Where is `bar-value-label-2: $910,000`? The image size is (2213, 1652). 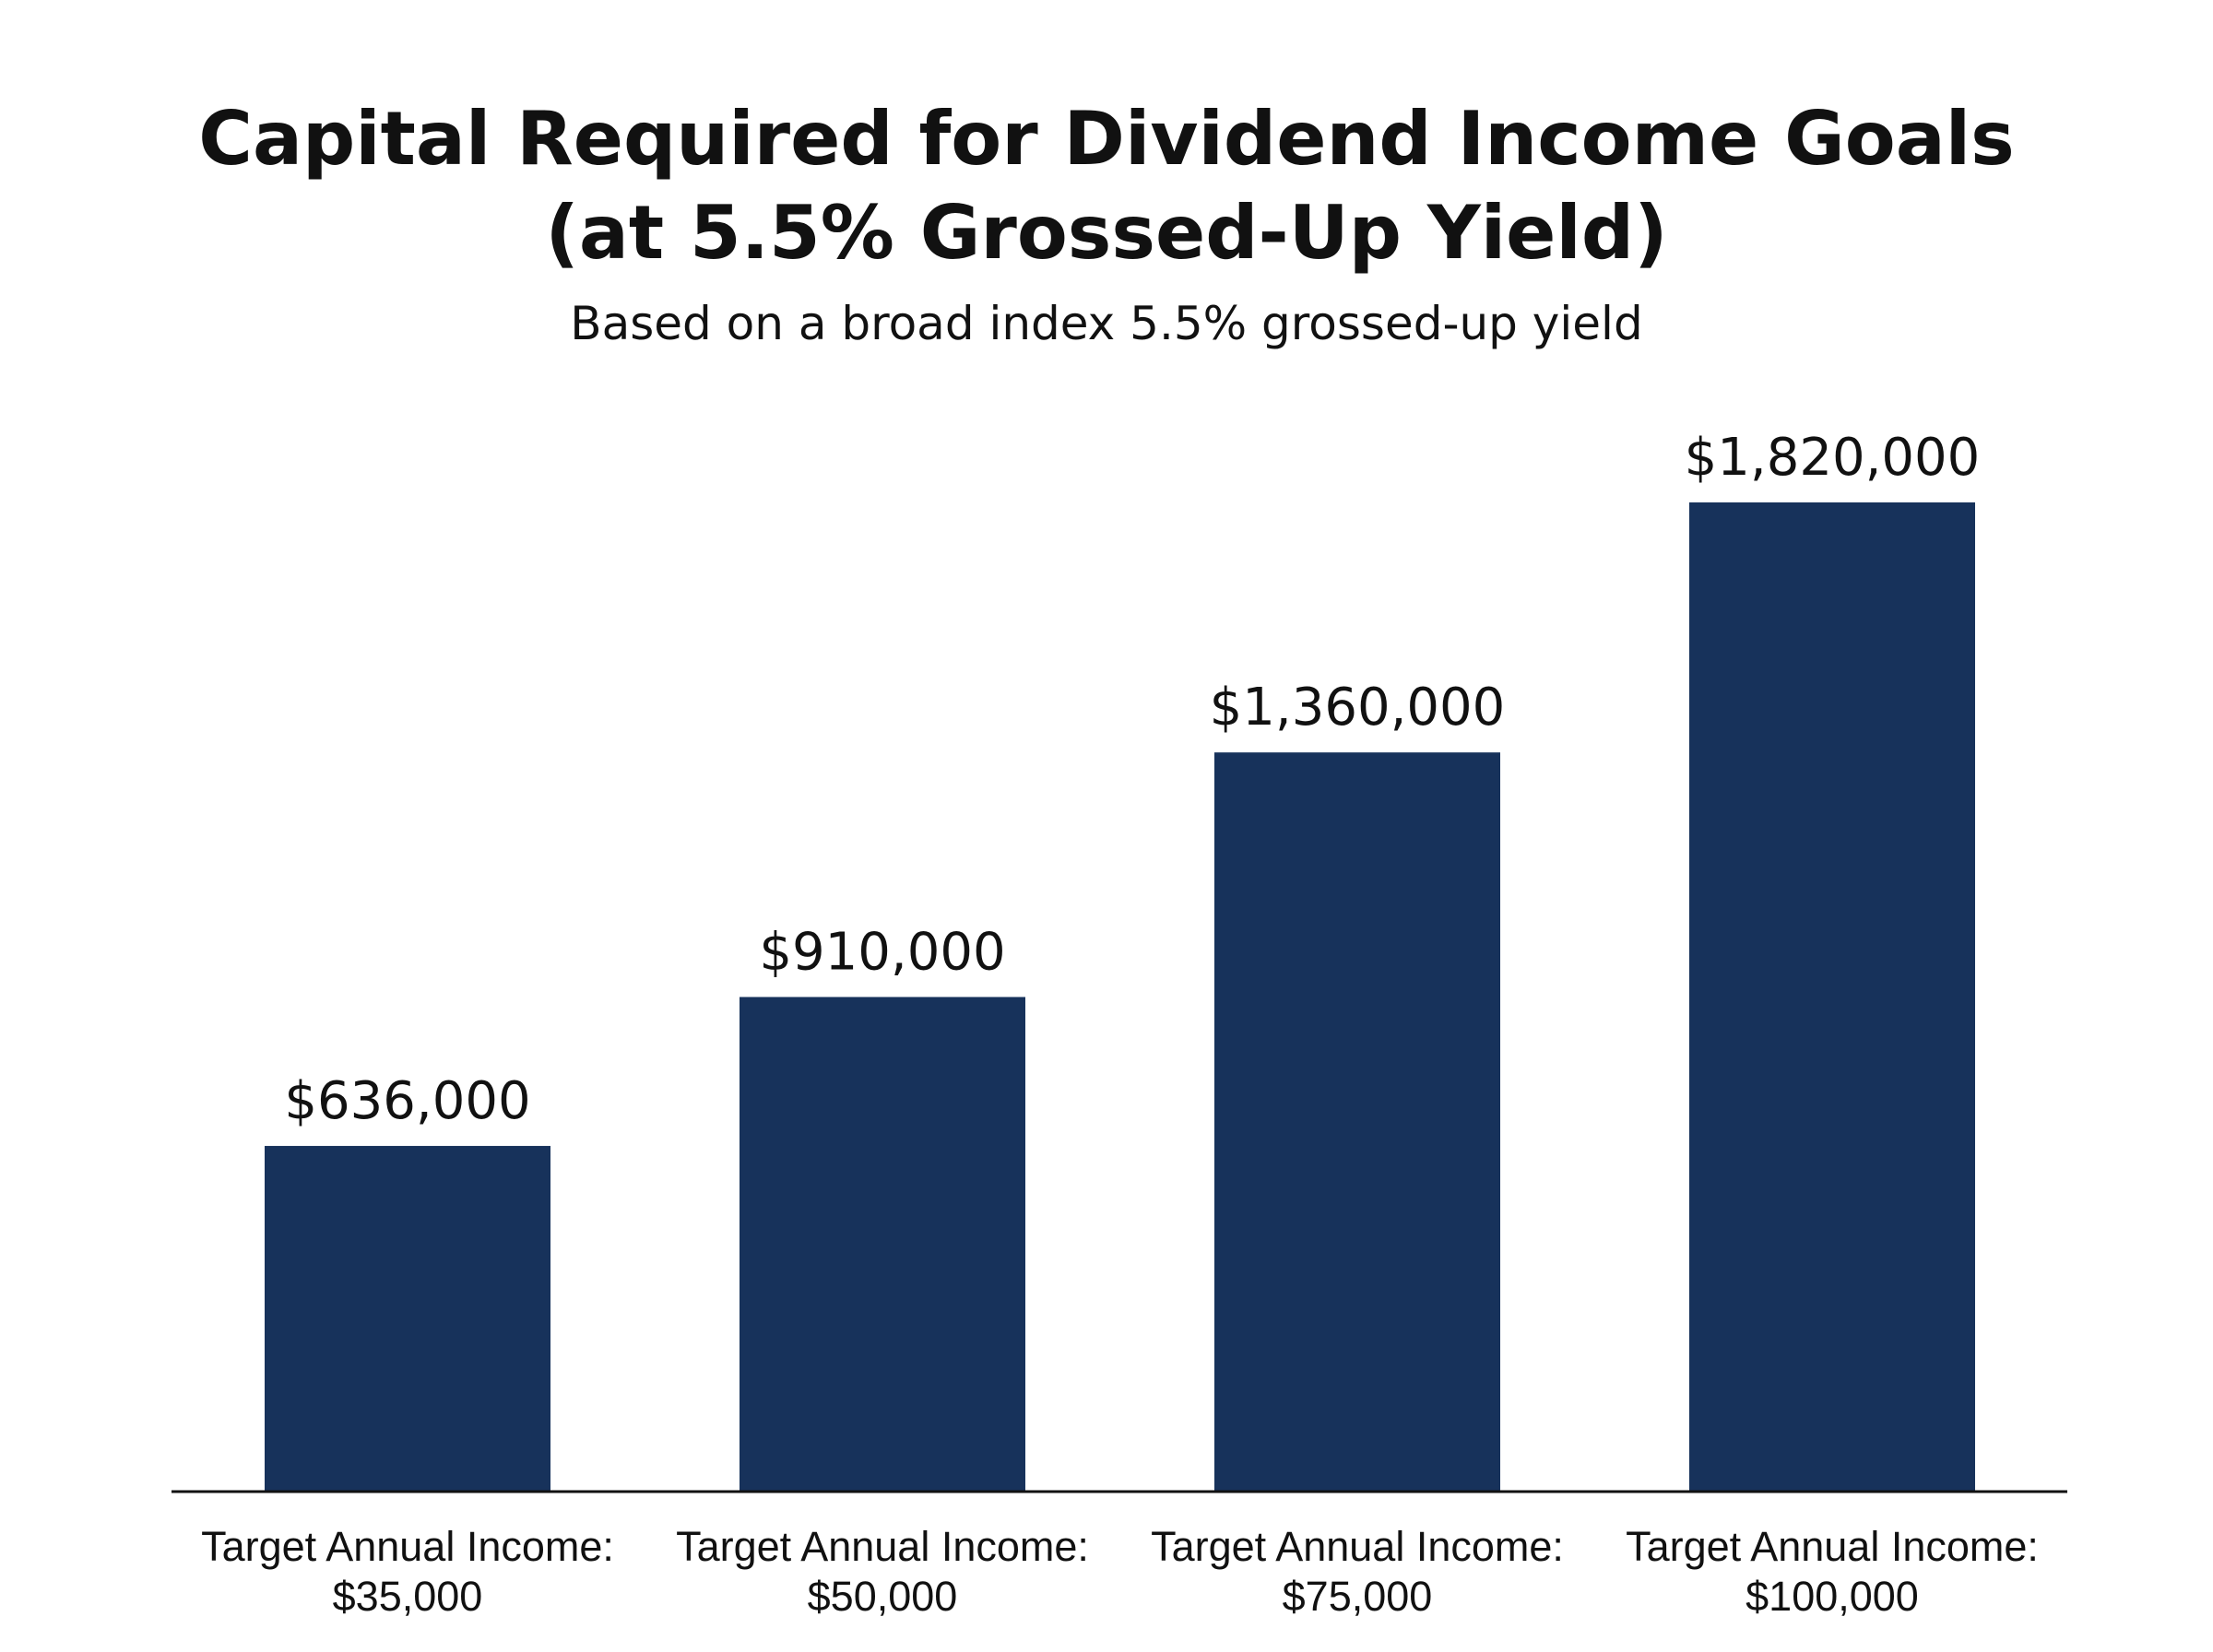 bar-value-label-2: $910,000 is located at coordinates (882, 953).